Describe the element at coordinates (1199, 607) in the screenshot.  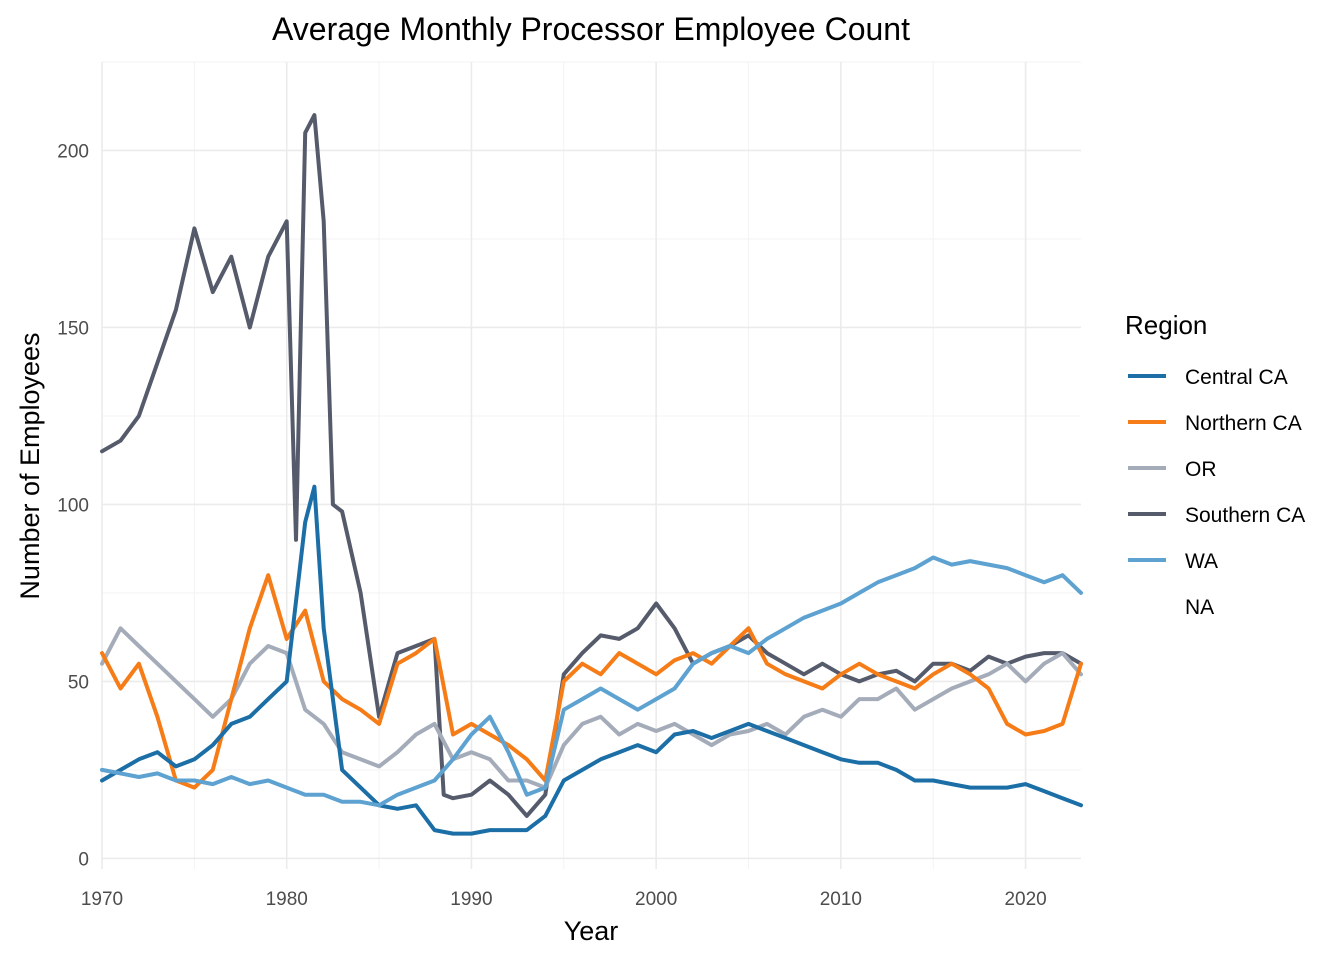
I see `legend-label-na: NA` at that location.